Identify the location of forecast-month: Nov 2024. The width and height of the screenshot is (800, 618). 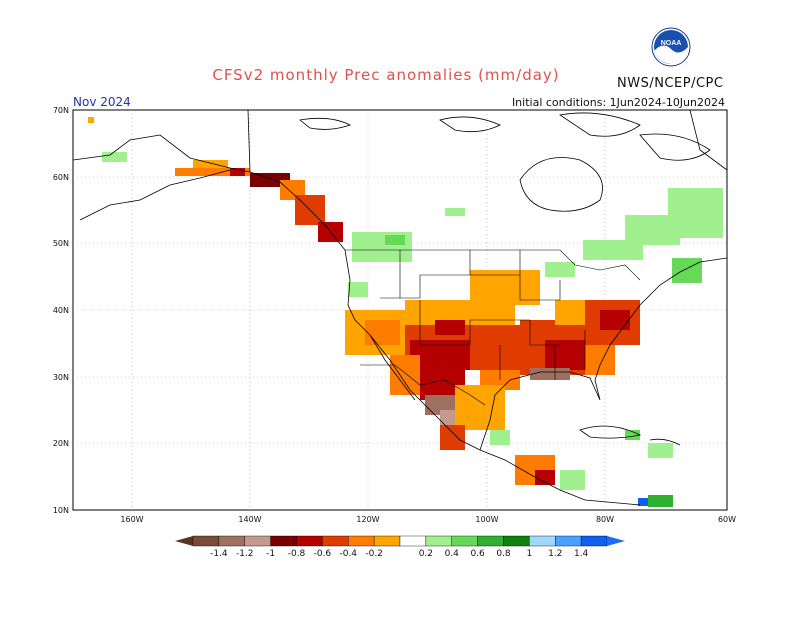
(102, 102).